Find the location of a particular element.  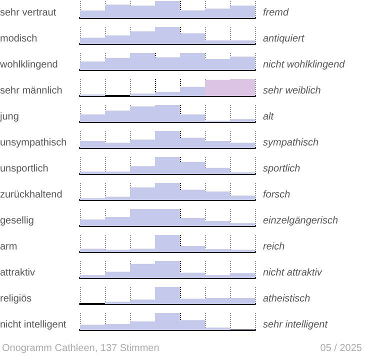

text: Onogramm Cathleen, 137 Stimmen is located at coordinates (81, 348).